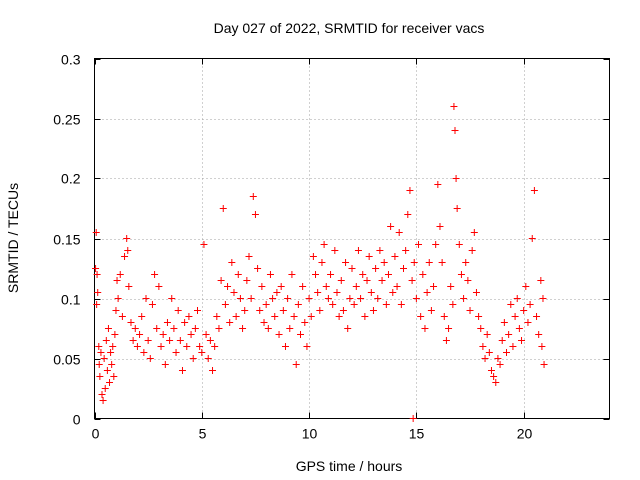 Image resolution: width=640 pixels, height=480 pixels. Describe the element at coordinates (525, 434) in the screenshot. I see `x-tick-label: 20` at that location.